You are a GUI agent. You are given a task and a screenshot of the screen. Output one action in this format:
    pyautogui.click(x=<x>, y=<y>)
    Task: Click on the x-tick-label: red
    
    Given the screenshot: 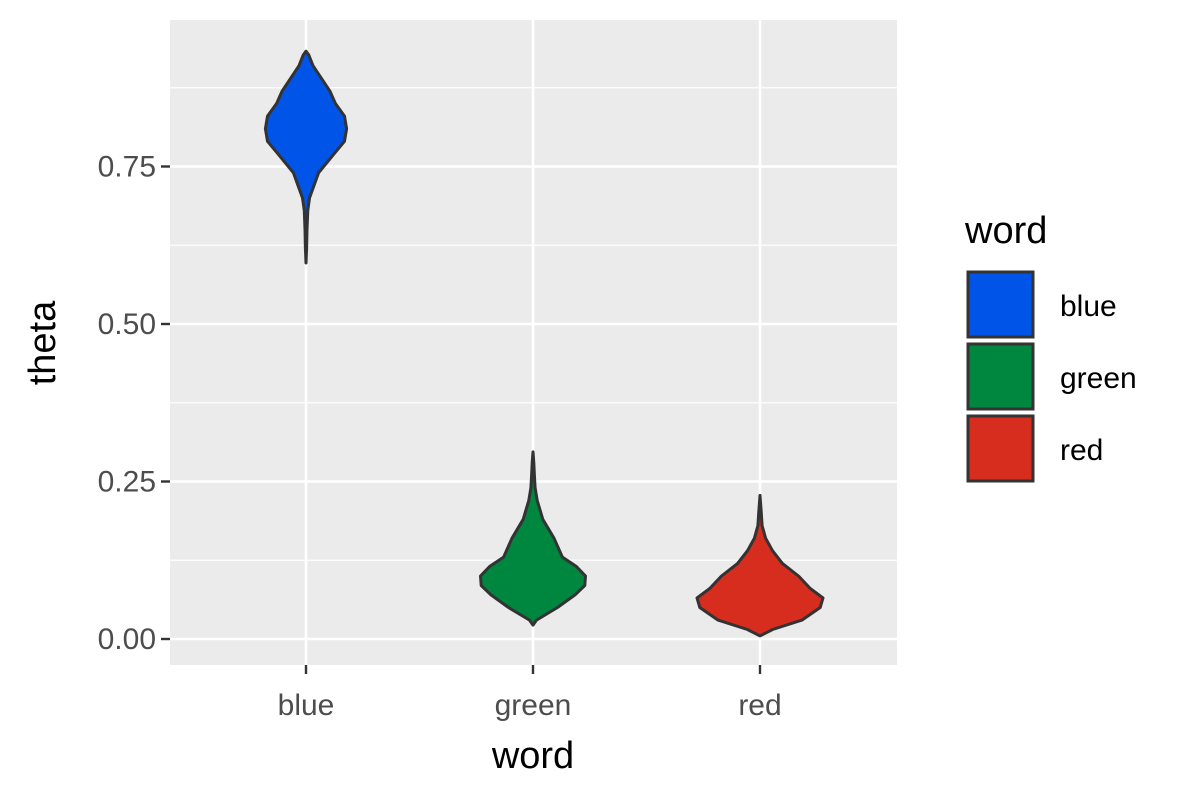 What is the action you would take?
    pyautogui.click(x=759, y=705)
    